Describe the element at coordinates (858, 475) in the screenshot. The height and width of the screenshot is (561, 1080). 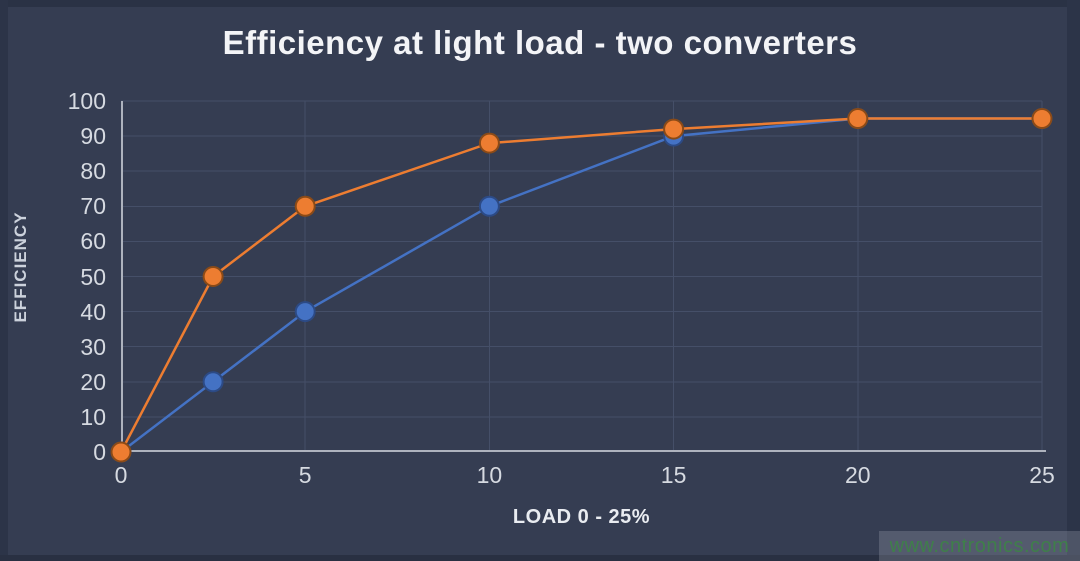
I see `x-tick-label: 20` at that location.